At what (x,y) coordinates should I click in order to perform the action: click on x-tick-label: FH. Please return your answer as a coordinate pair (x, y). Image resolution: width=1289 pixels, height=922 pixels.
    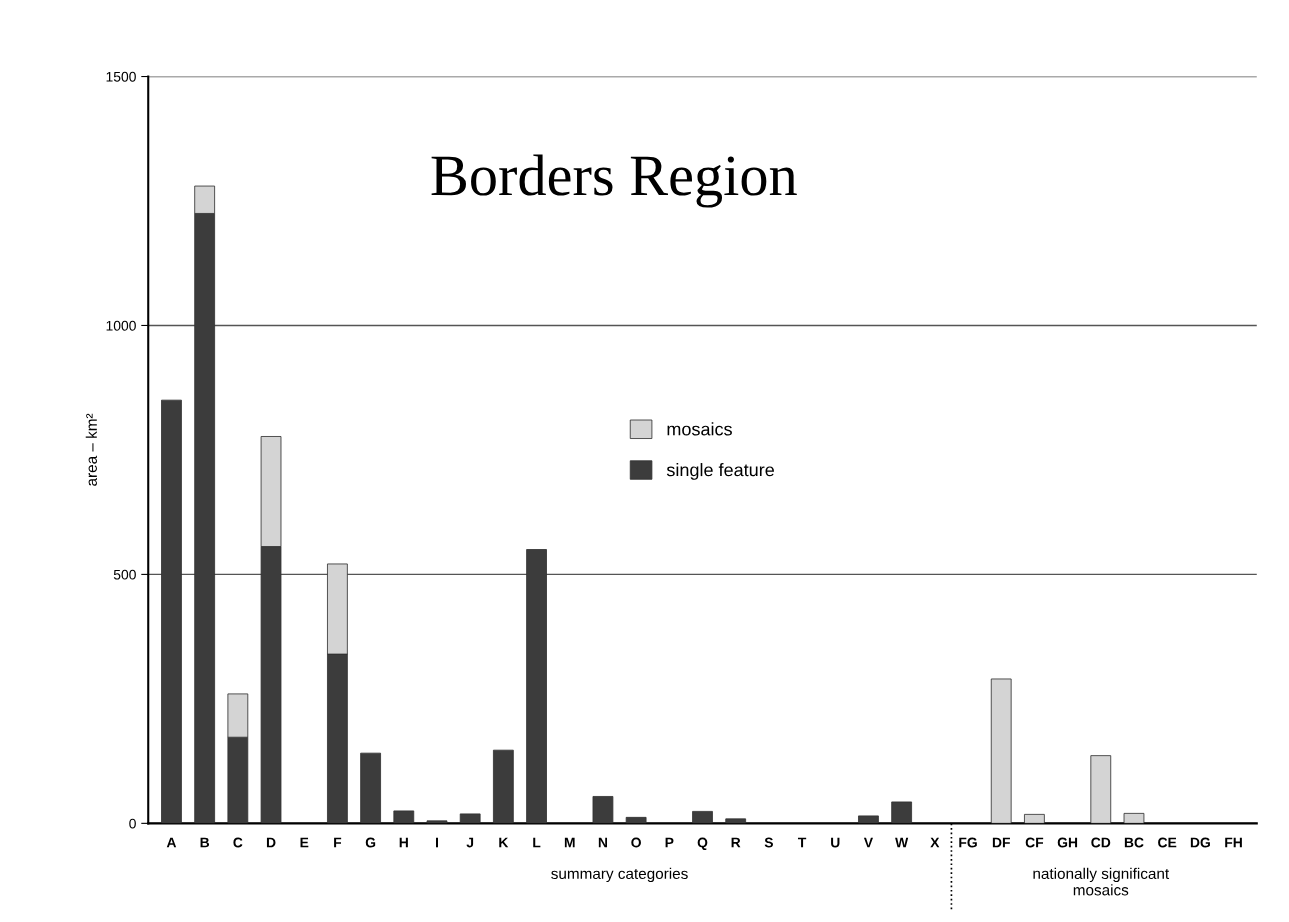
    Looking at the image, I should click on (1233, 842).